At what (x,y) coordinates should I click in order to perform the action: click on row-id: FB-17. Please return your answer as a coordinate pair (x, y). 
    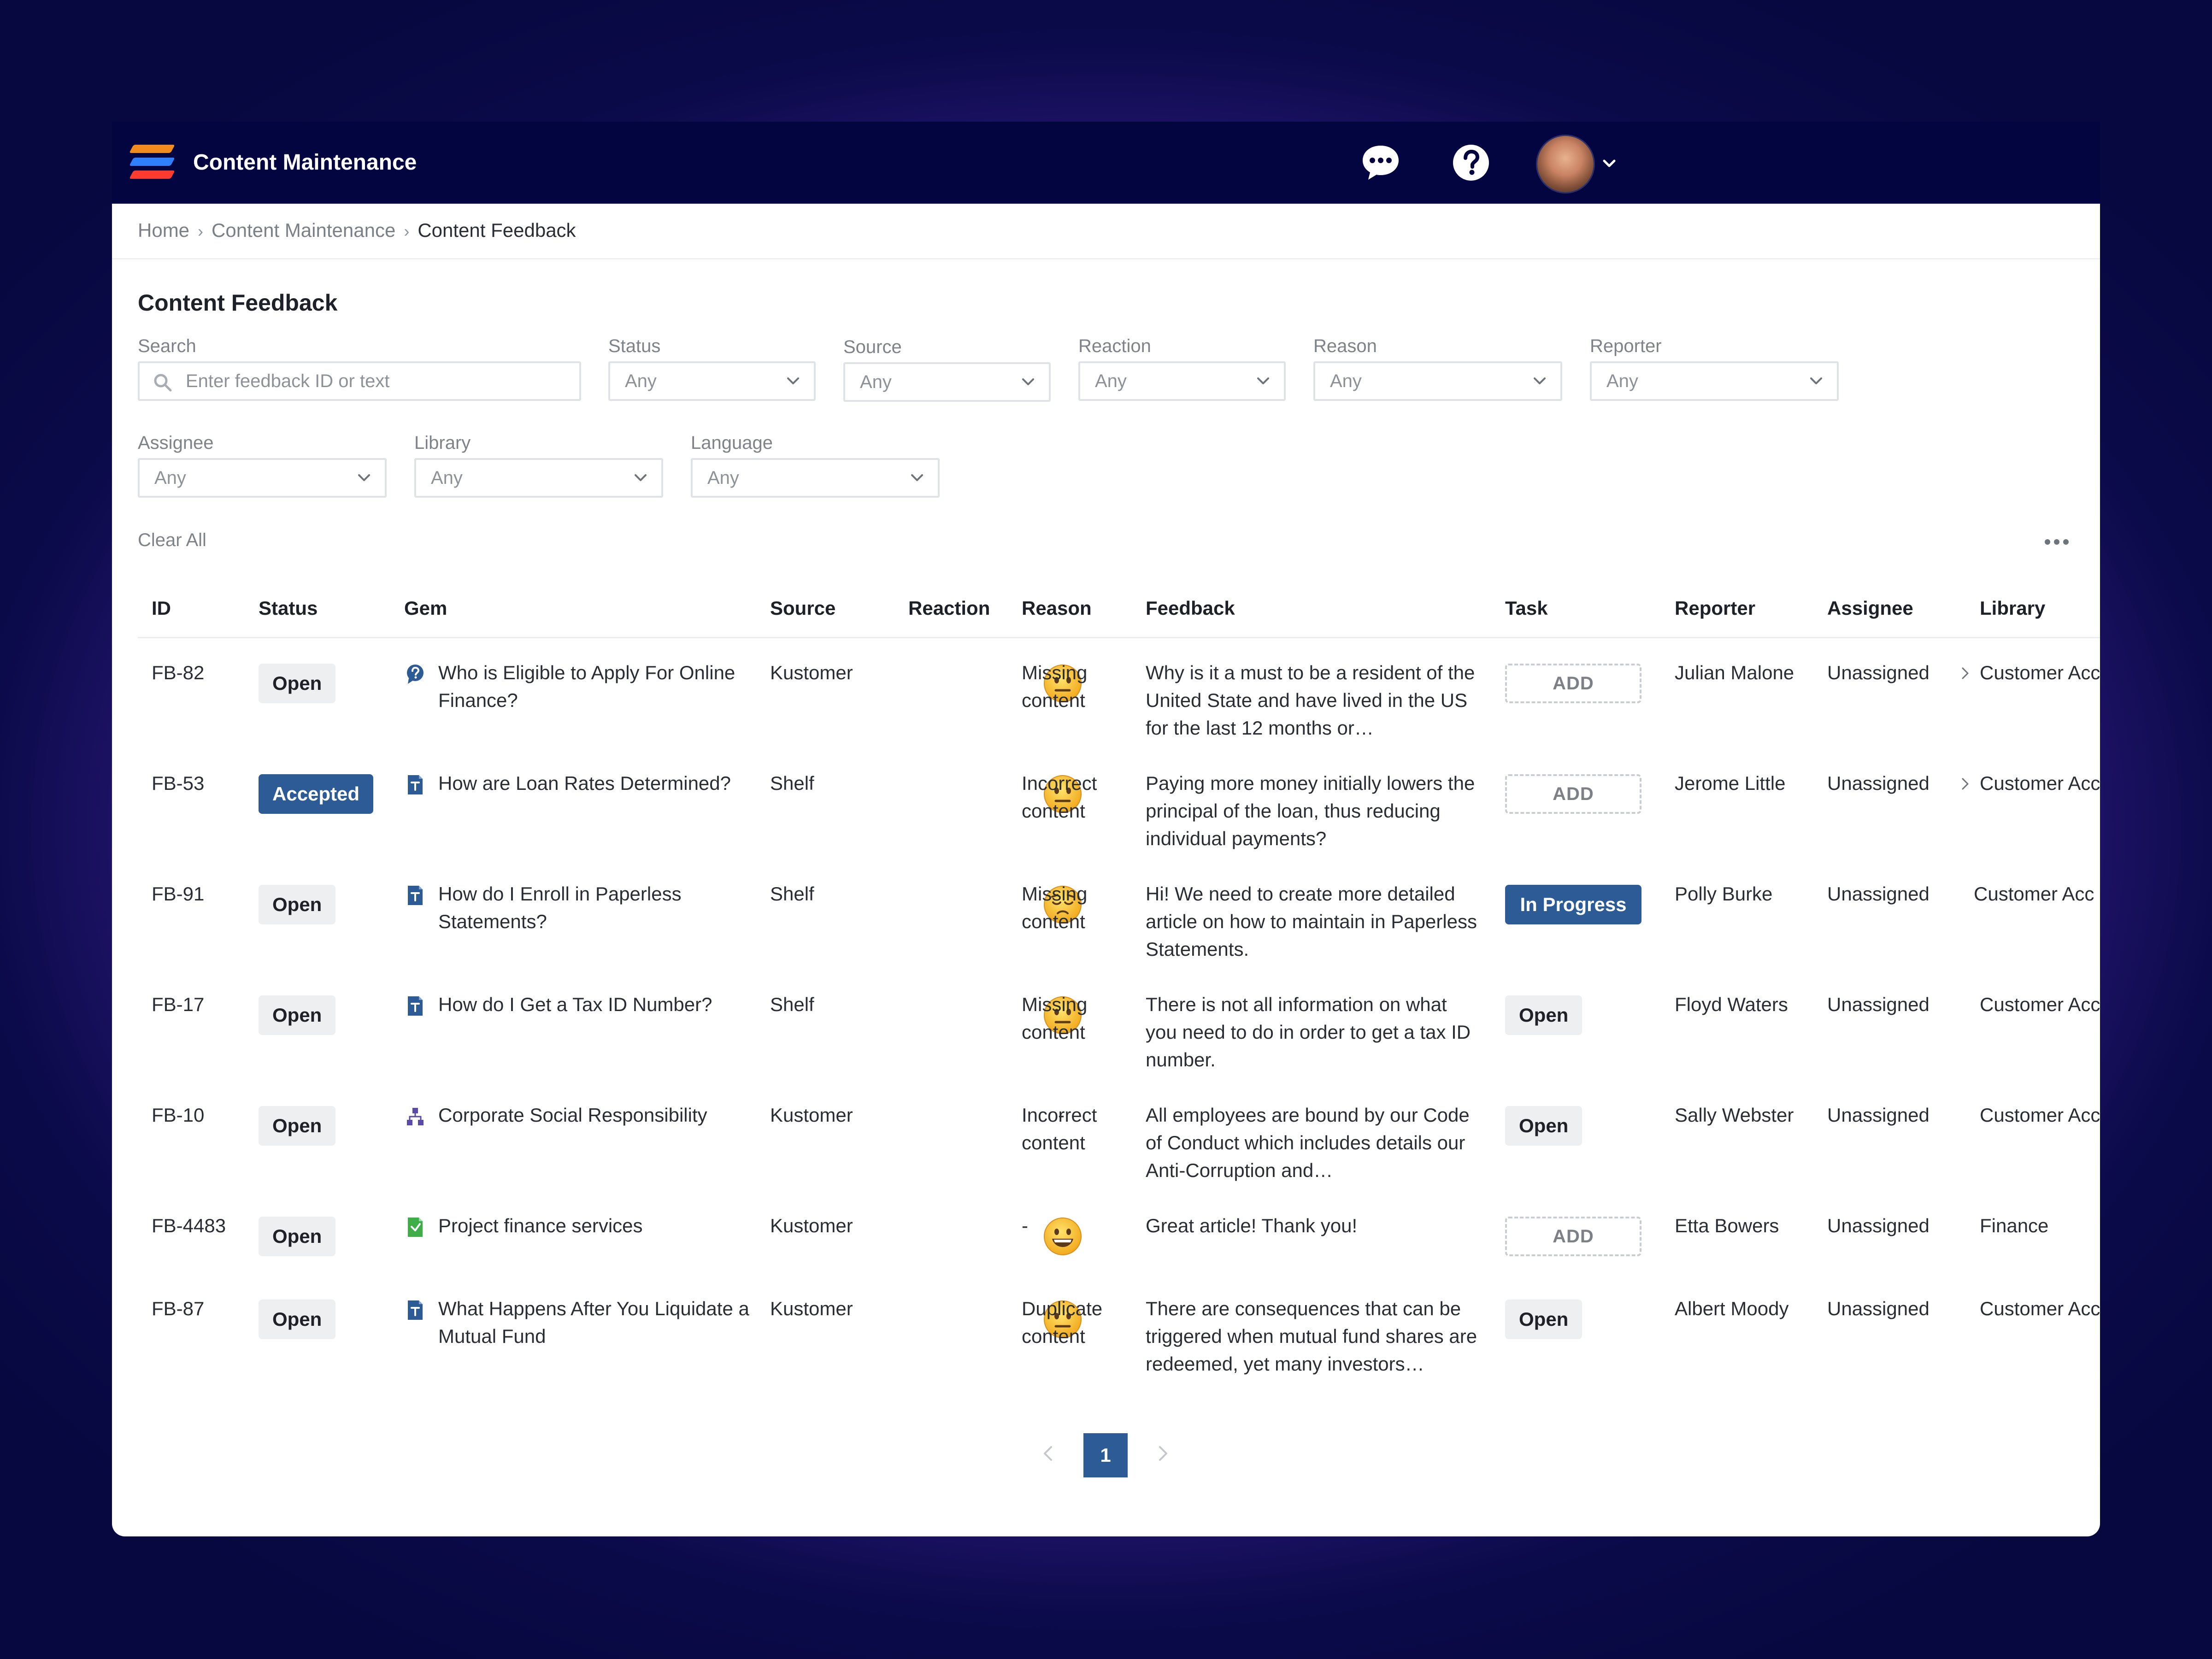
    Looking at the image, I should click on (178, 1004).